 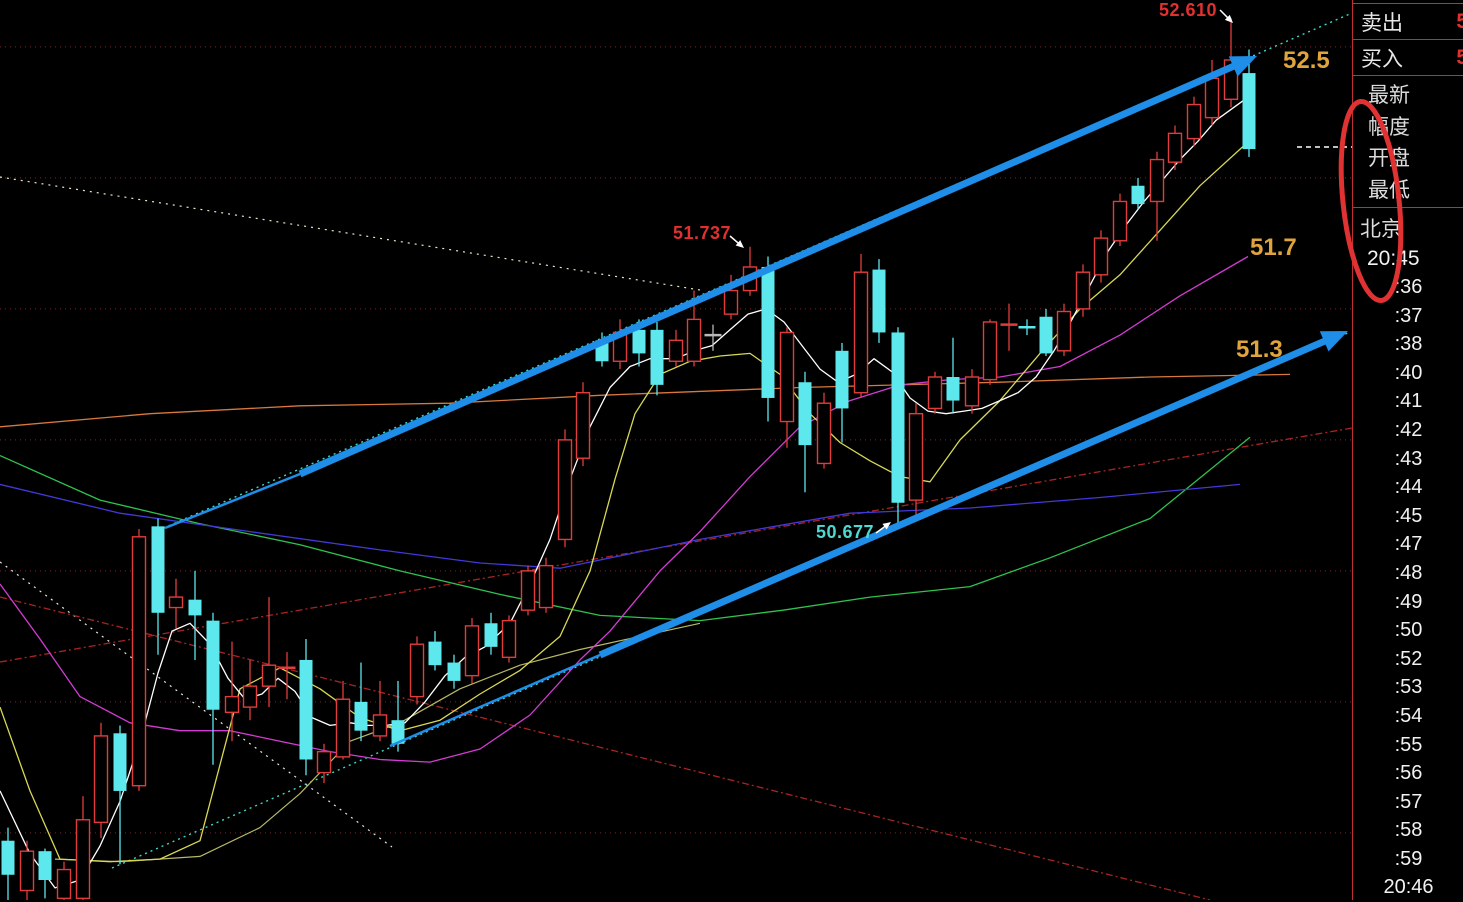 What do you see at coordinates (1408, 744) in the screenshot?
I see `time-row: :55` at bounding box center [1408, 744].